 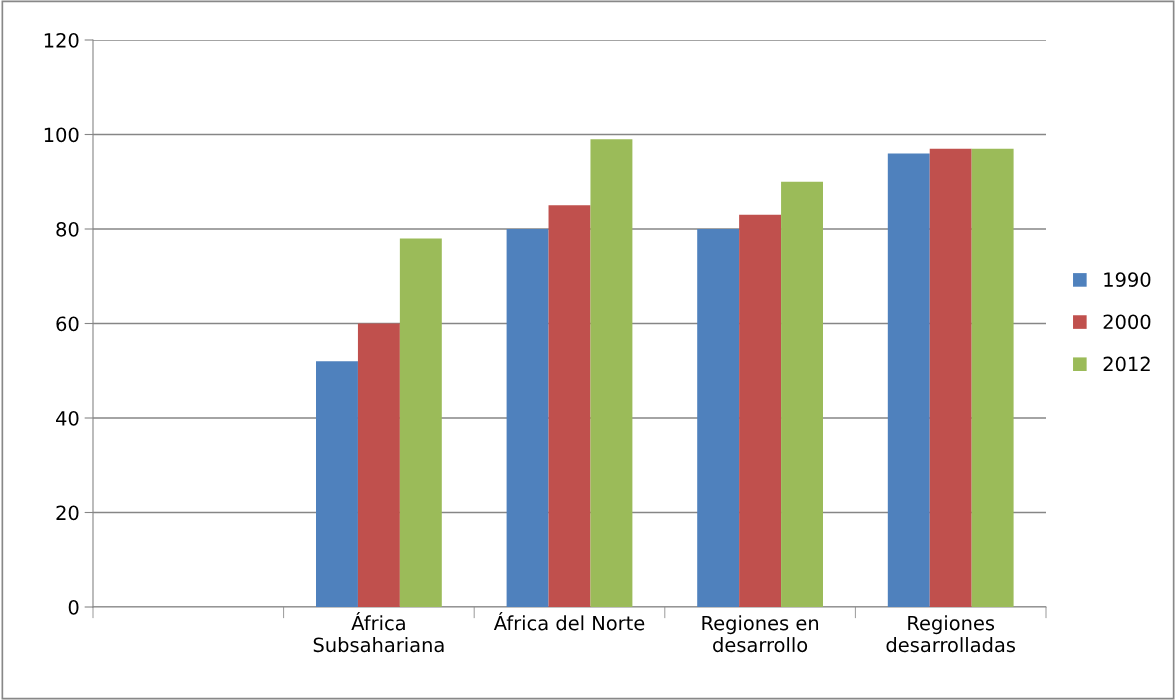 I want to click on legend-label: 2000, so click(x=1127, y=322).